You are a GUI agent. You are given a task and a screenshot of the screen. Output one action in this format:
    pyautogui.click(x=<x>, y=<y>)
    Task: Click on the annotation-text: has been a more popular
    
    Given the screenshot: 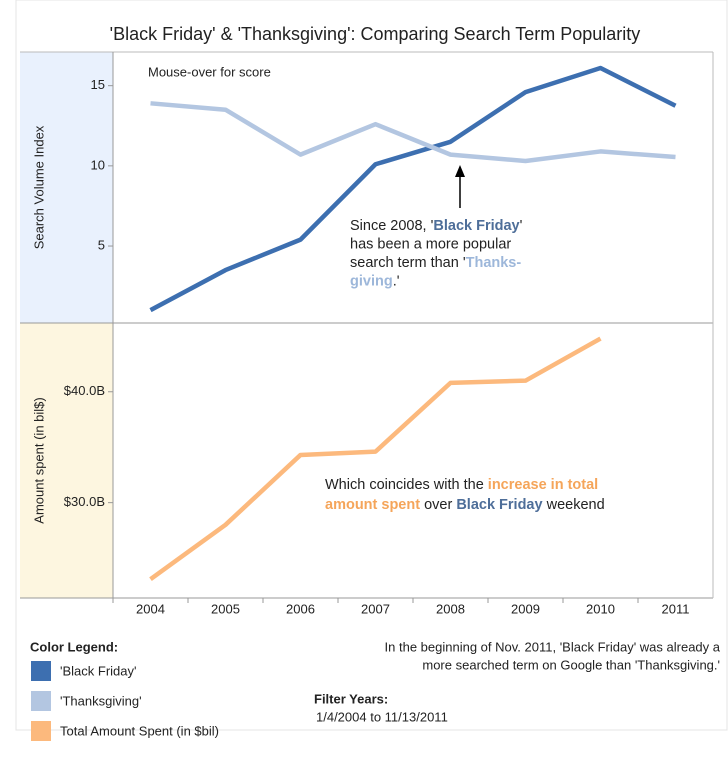 What is the action you would take?
    pyautogui.click(x=430, y=244)
    